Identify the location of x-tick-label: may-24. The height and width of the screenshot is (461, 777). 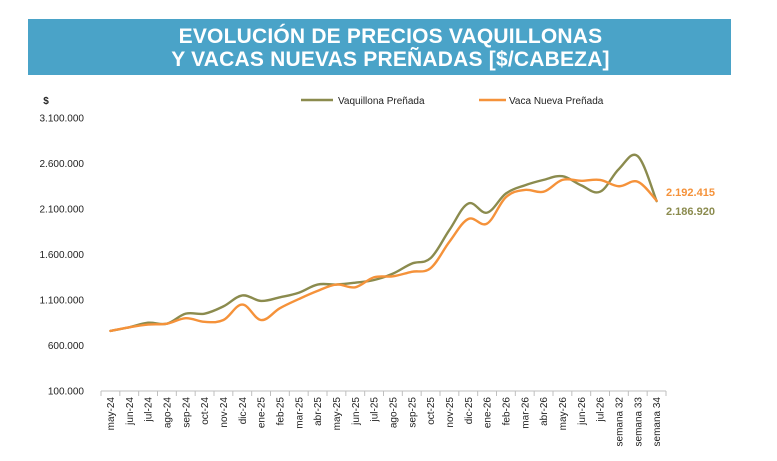
(111, 414).